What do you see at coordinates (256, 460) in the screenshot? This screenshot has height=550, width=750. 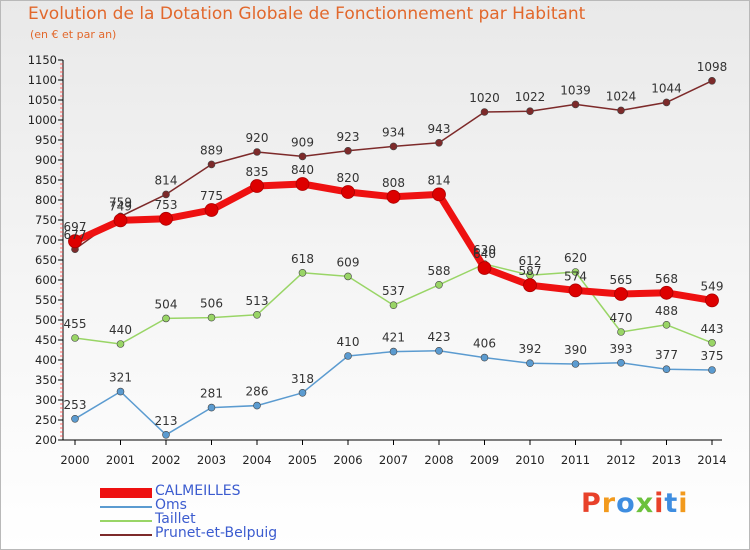 I see `x-tick-label: 2004` at bounding box center [256, 460].